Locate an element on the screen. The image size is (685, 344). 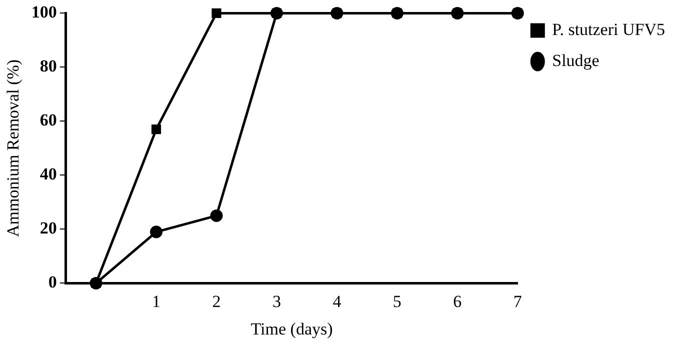
y-tick-label: 100 is located at coordinates (44, 12).